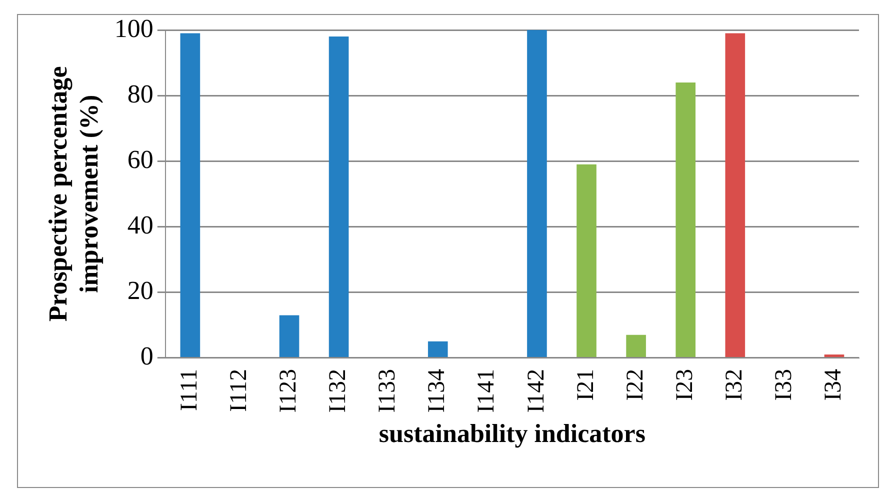 This screenshot has height=491, width=883. I want to click on x-tick-label: I132, so click(338, 390).